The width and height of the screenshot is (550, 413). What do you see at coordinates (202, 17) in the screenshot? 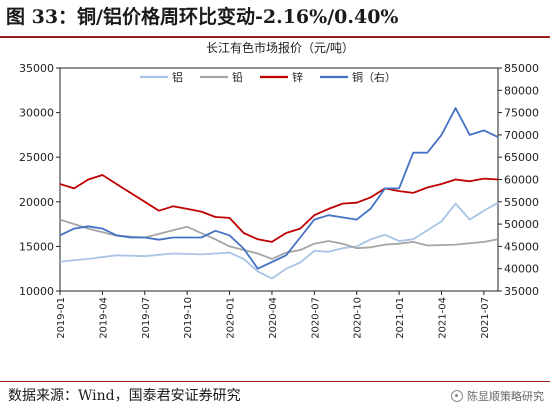
I see `figure-title: 图 33：铜/铝价格周环比变动-2.16%/0.40%` at bounding box center [202, 17].